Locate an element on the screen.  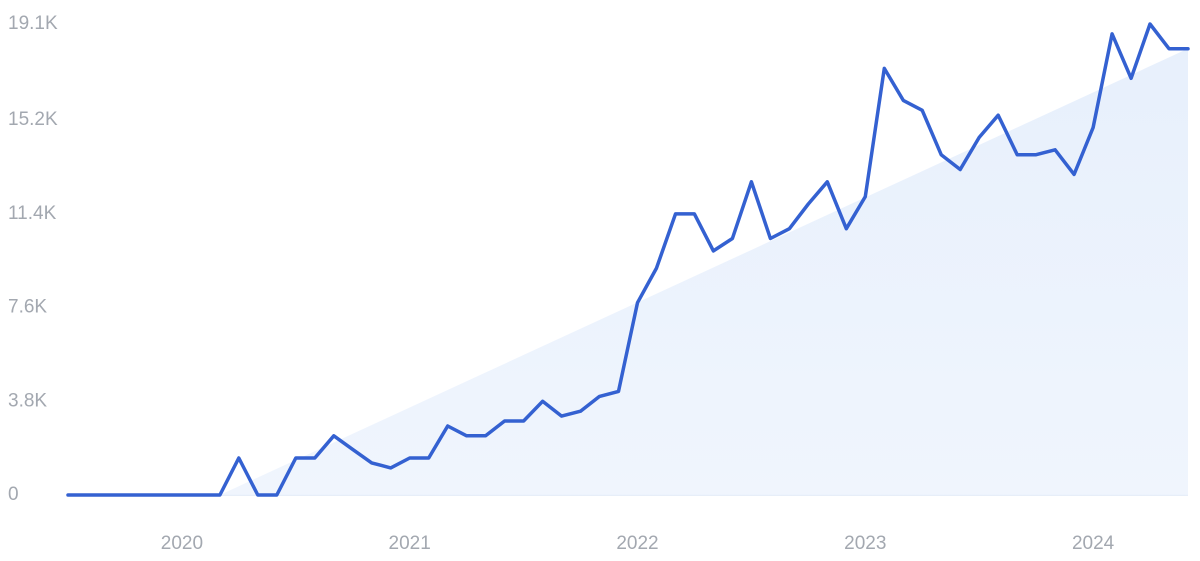
y-tick-label: 0 is located at coordinates (13, 494).